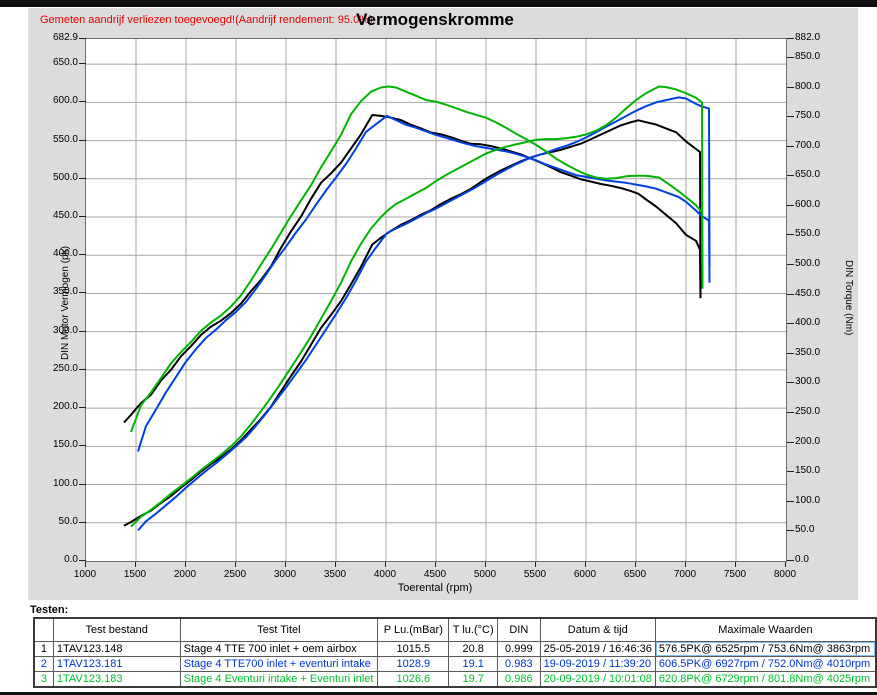 The width and height of the screenshot is (877, 695). What do you see at coordinates (808, 411) in the screenshot?
I see `right-tick-label: 250.0` at bounding box center [808, 411].